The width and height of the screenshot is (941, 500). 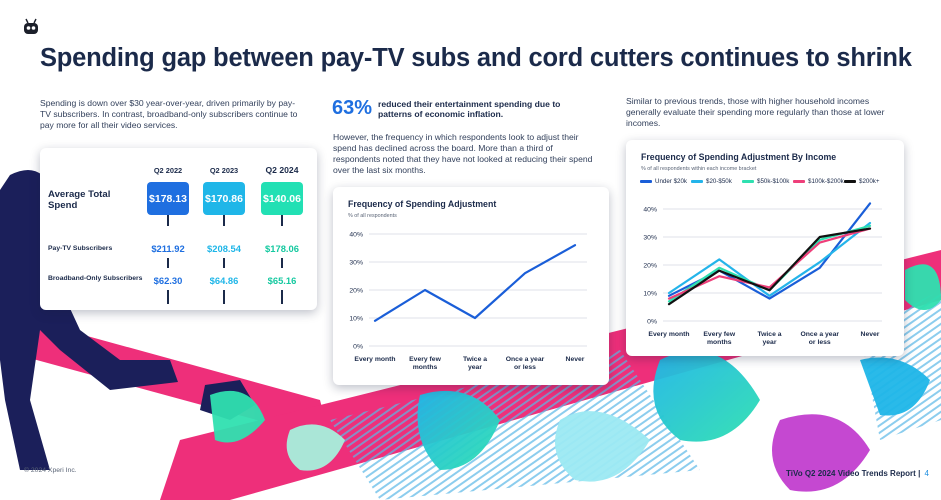 I want to click on paytv-2023: $208.54, so click(x=224, y=248).